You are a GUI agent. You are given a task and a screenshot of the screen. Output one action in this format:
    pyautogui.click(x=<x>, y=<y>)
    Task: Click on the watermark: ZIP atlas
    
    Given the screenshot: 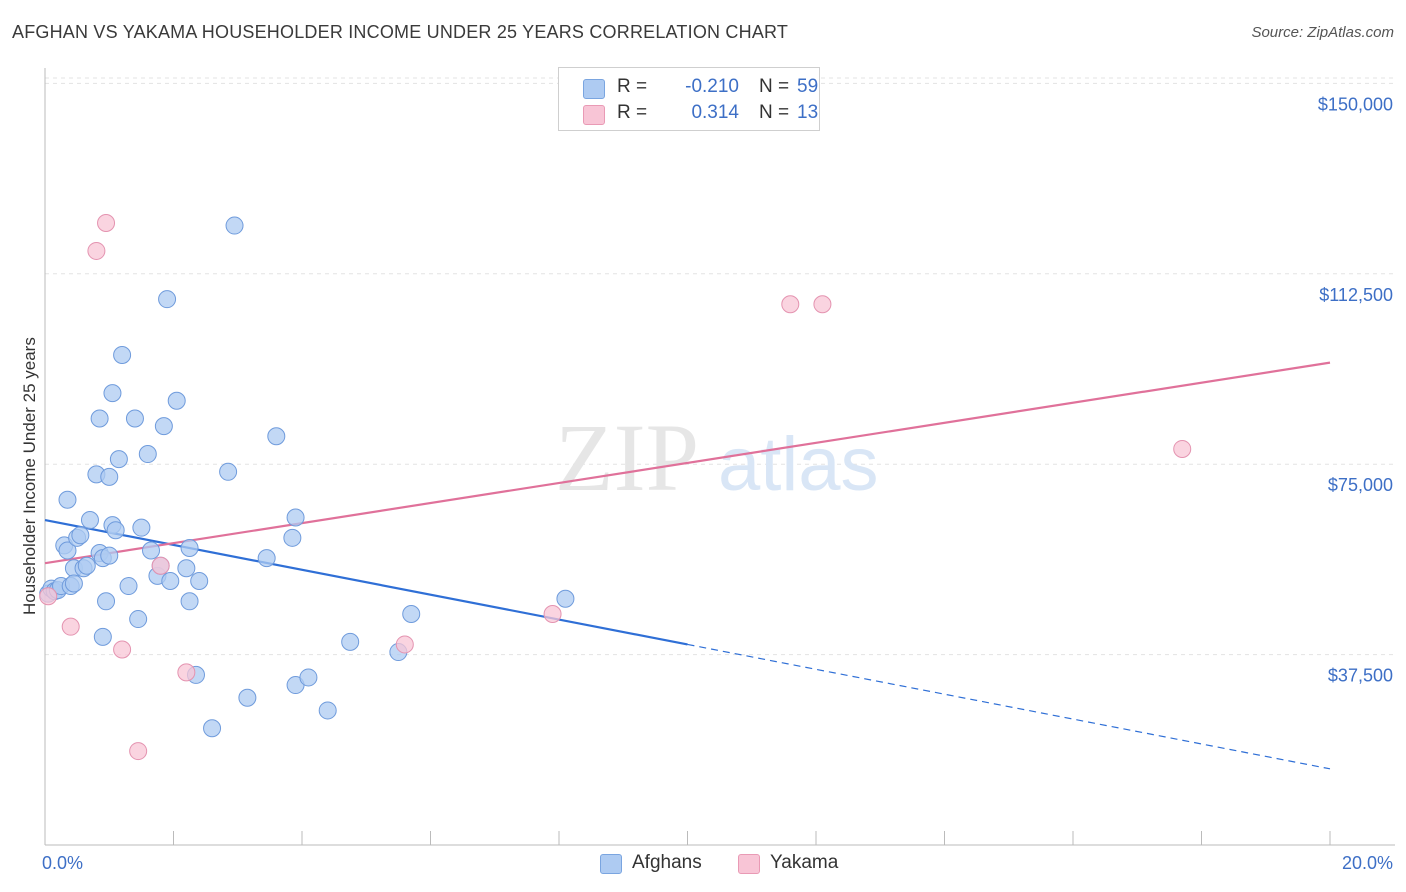 What is the action you would take?
    pyautogui.click(x=717, y=457)
    